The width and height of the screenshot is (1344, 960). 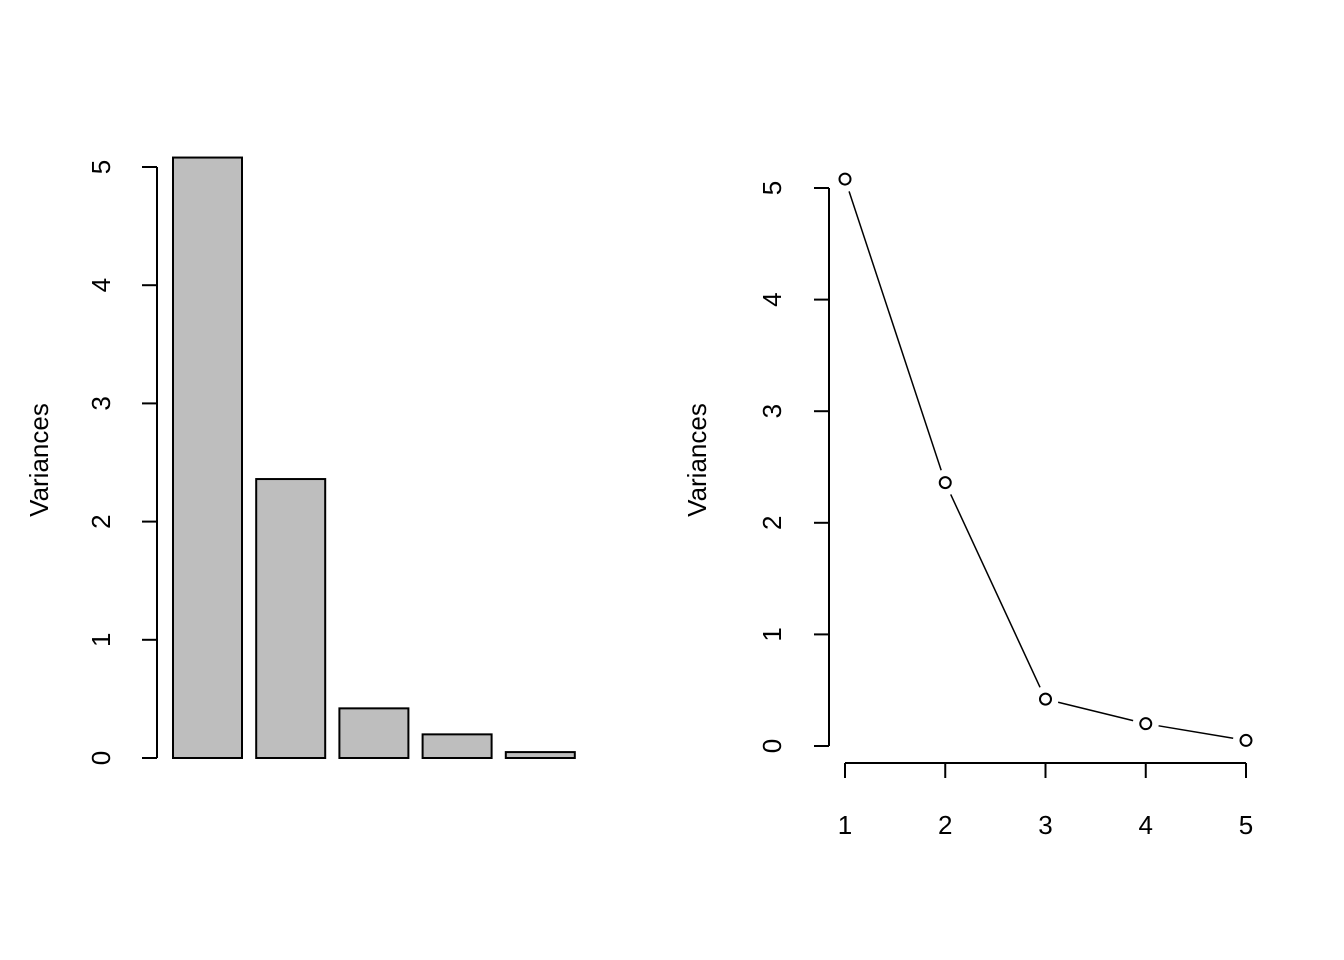 I want to click on line-chart-y-axis-title: Variances, so click(x=697, y=460).